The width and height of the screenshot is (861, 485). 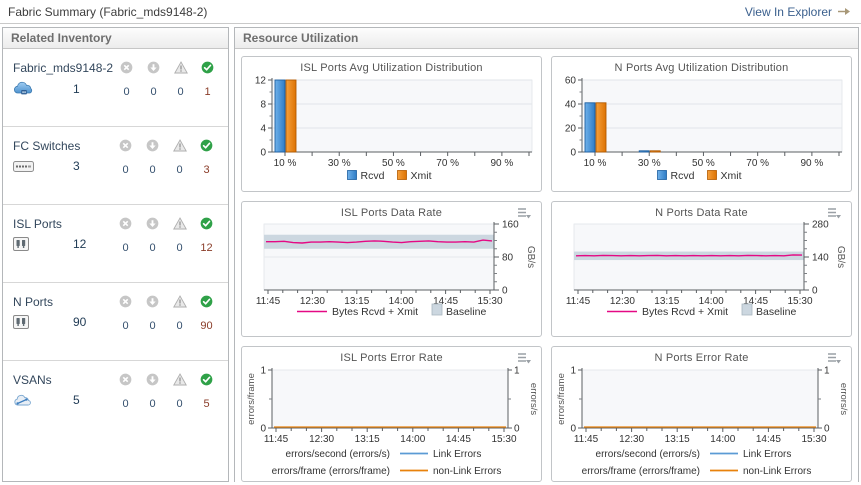 I want to click on inventory-status-group: 0 0 0 12, so click(x=166, y=249).